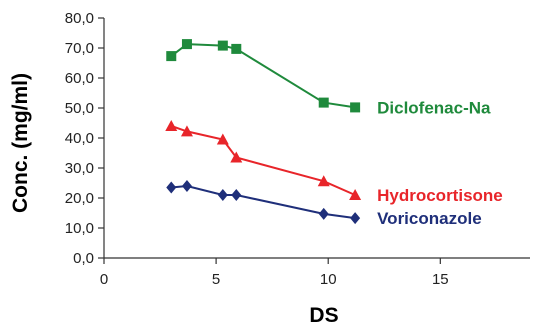 The height and width of the screenshot is (329, 545). Describe the element at coordinates (79, 108) in the screenshot. I see `y-tick-label: 50,0` at that location.